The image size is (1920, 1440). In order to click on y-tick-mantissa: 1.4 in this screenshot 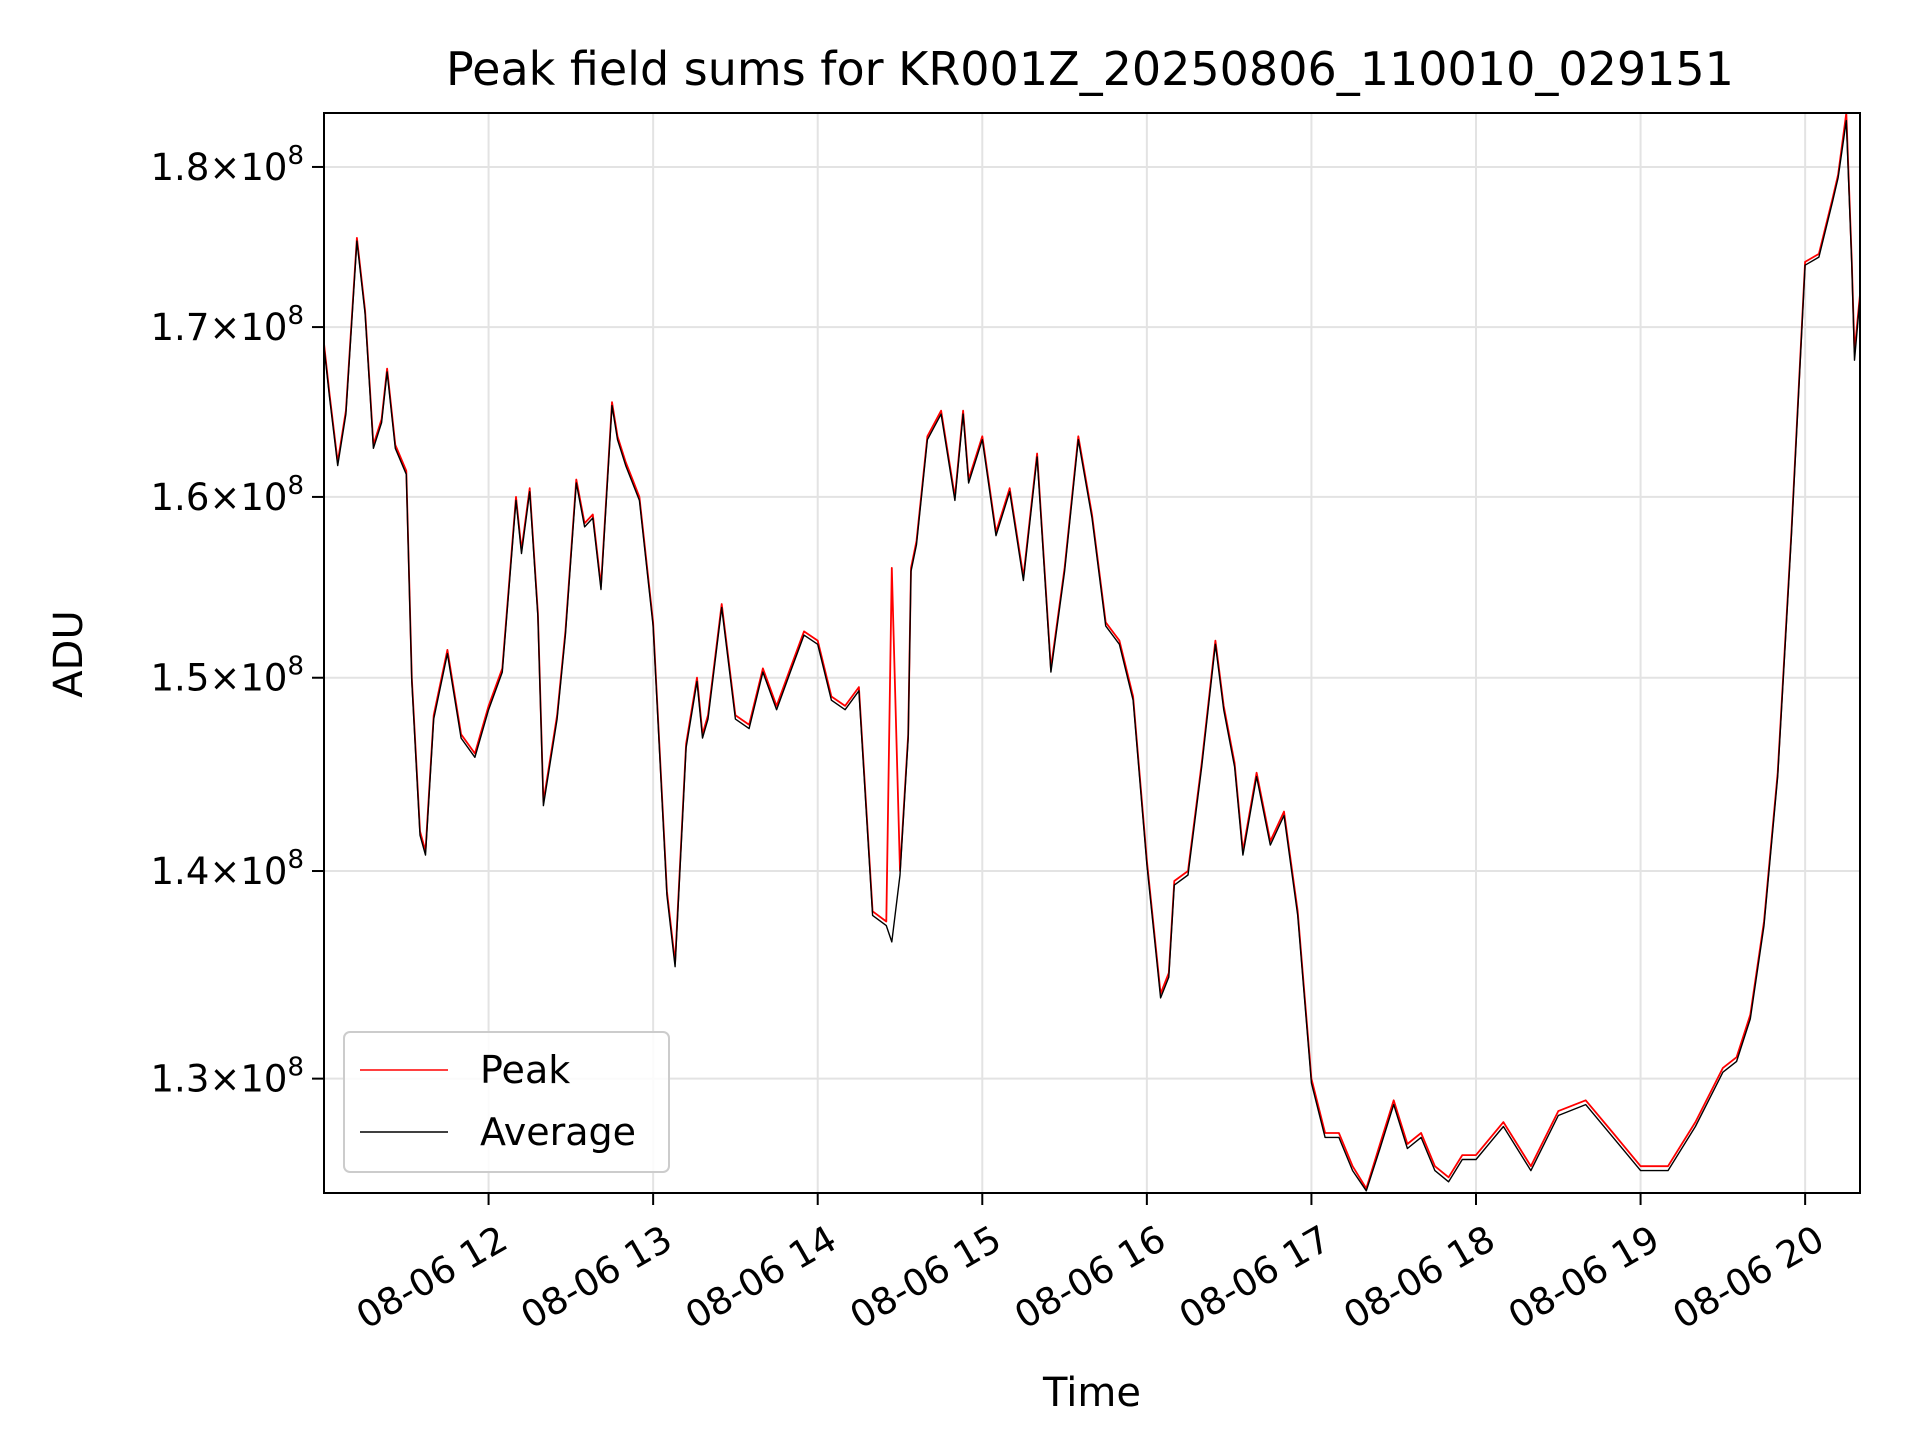, I will do `click(180, 871)`.